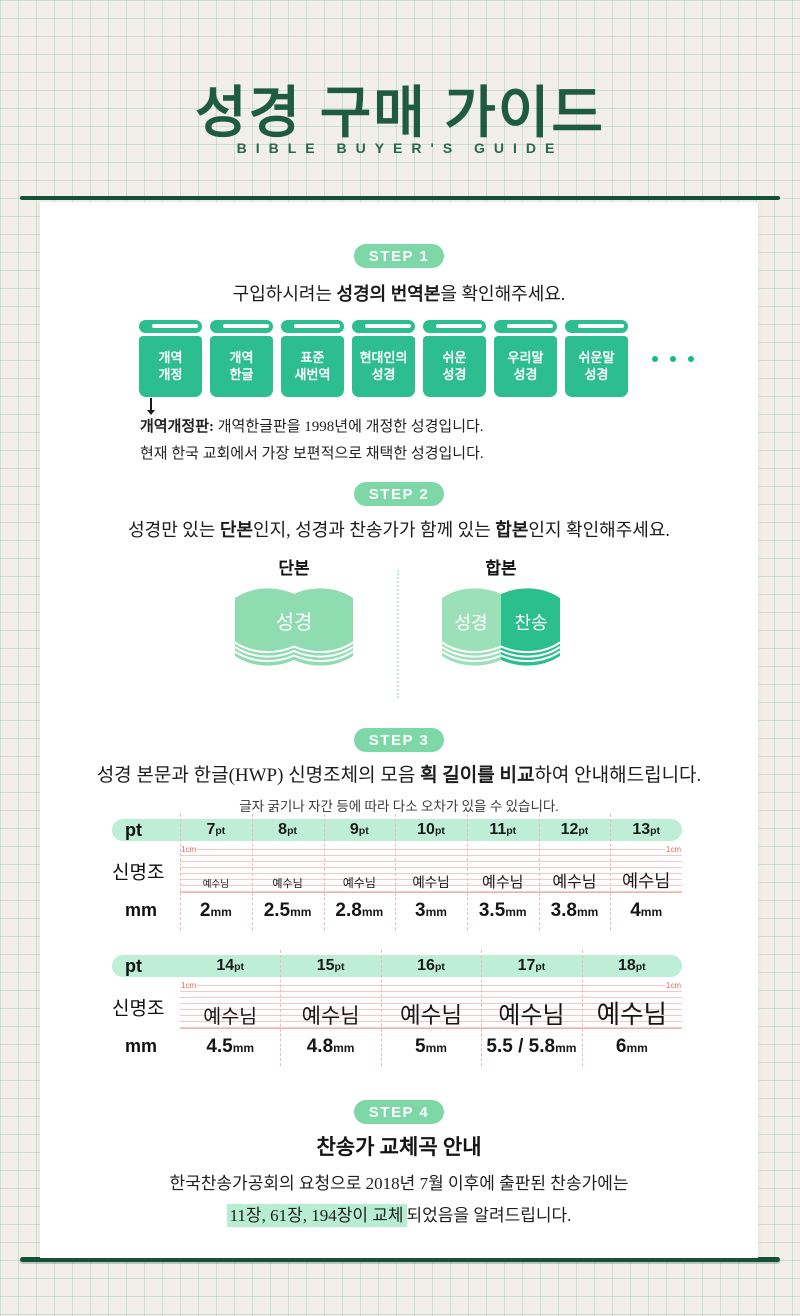 The width and height of the screenshot is (800, 1316). I want to click on pt-cell: 15pt, so click(330, 965).